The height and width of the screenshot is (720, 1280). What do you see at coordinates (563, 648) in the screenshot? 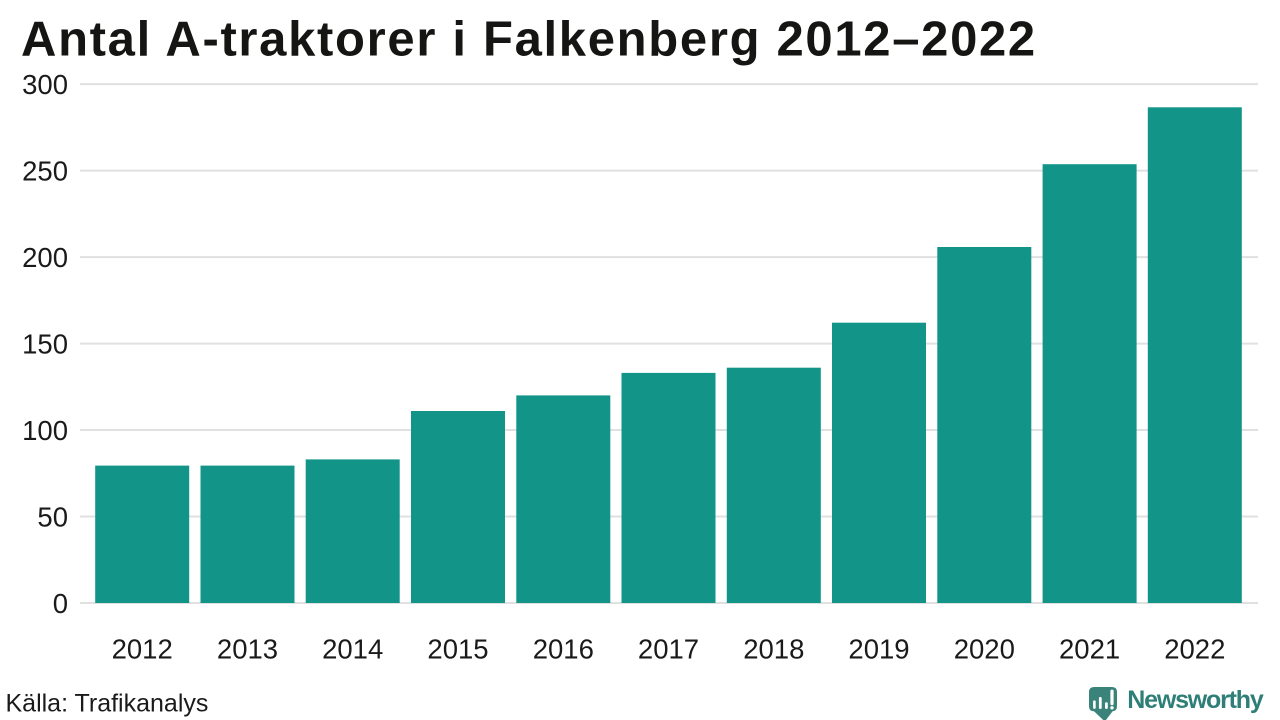
I see `svg-text: 2016` at bounding box center [563, 648].